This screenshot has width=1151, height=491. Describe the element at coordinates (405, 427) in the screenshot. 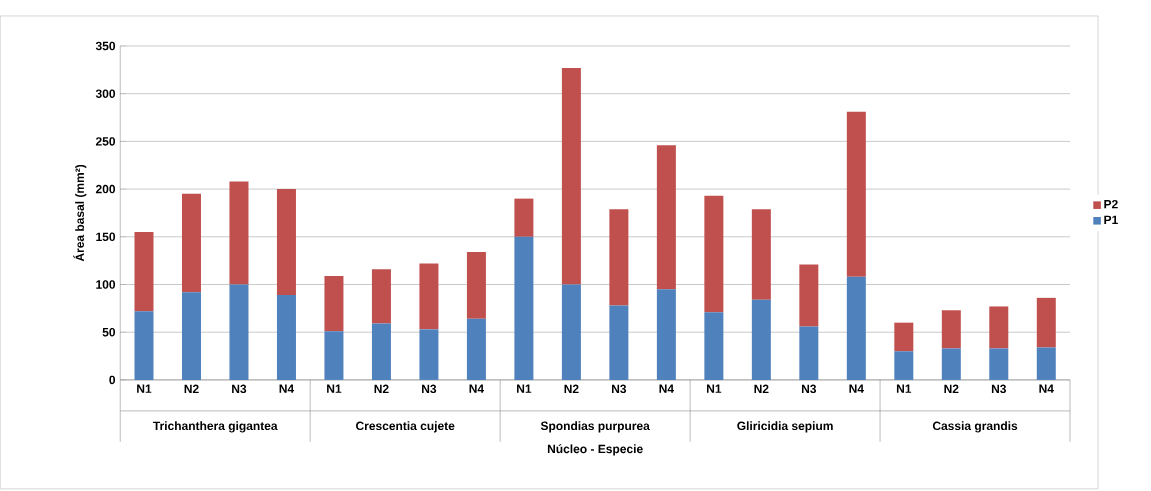

I see `text: Crescentia cujete` at that location.